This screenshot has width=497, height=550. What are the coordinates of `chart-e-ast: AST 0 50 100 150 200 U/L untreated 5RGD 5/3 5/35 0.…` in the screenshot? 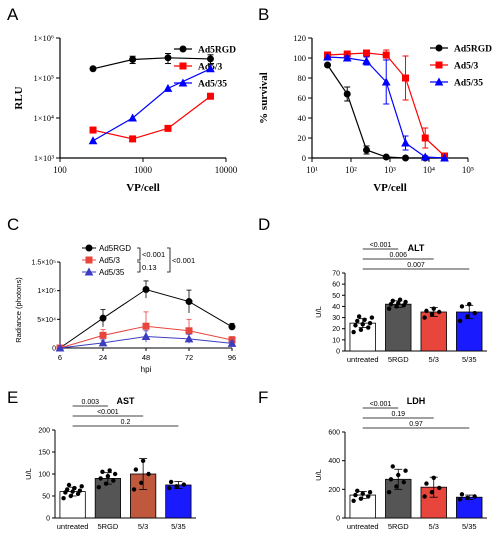 It's located at (110, 463).